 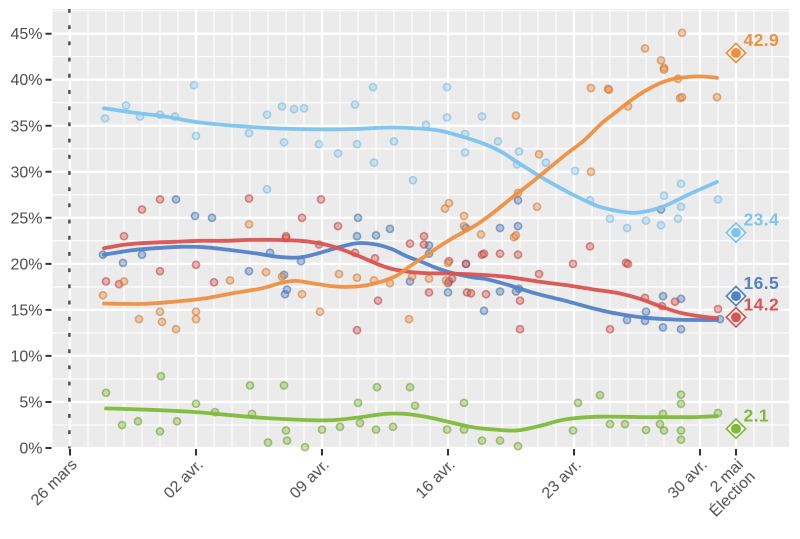 What do you see at coordinates (762, 283) in the screenshot?
I see `svg-text: 16.5` at bounding box center [762, 283].